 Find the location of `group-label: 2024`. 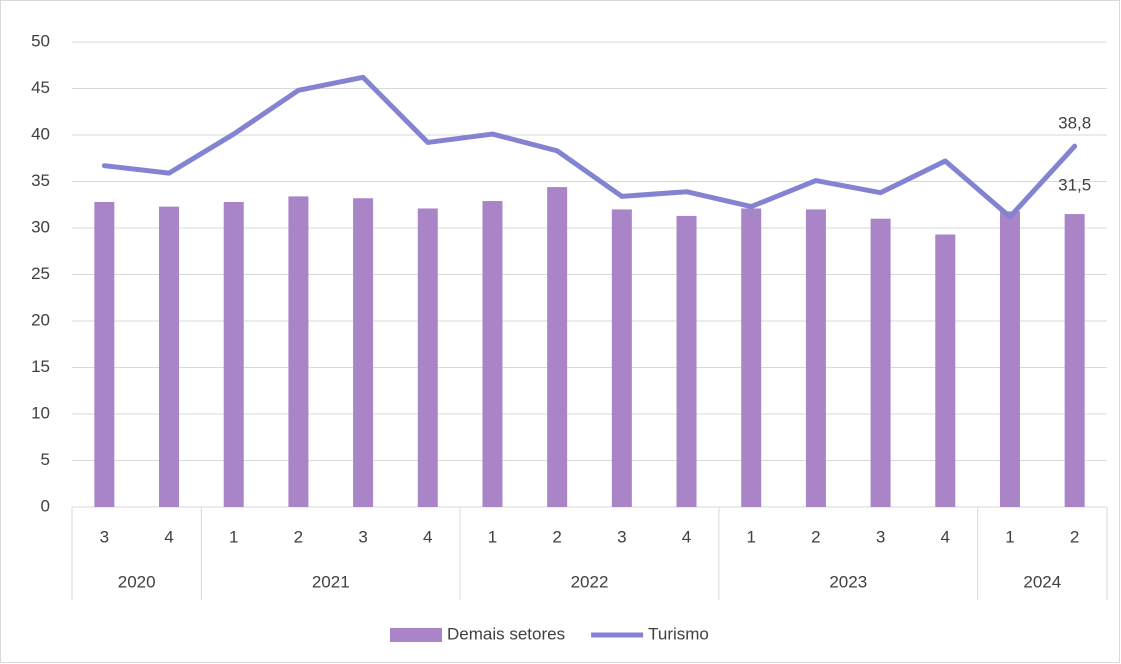

group-label: 2024 is located at coordinates (1042, 581).